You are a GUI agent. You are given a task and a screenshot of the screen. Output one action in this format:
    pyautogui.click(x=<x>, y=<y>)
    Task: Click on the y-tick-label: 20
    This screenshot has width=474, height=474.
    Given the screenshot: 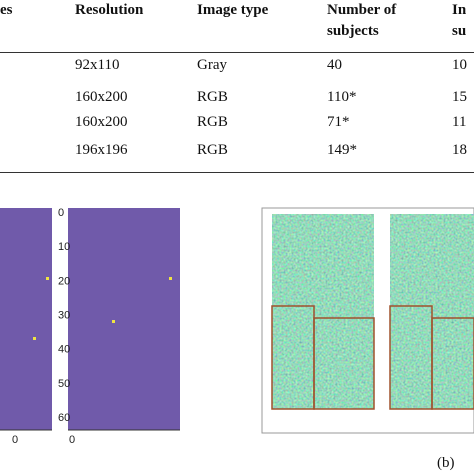 What is the action you would take?
    pyautogui.click(x=64, y=281)
    